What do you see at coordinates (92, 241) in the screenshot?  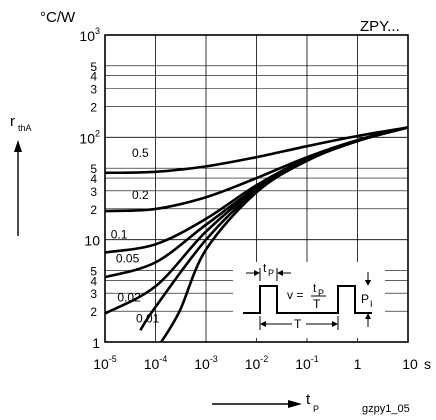 I see `y-tick-label: 10` at bounding box center [92, 241].